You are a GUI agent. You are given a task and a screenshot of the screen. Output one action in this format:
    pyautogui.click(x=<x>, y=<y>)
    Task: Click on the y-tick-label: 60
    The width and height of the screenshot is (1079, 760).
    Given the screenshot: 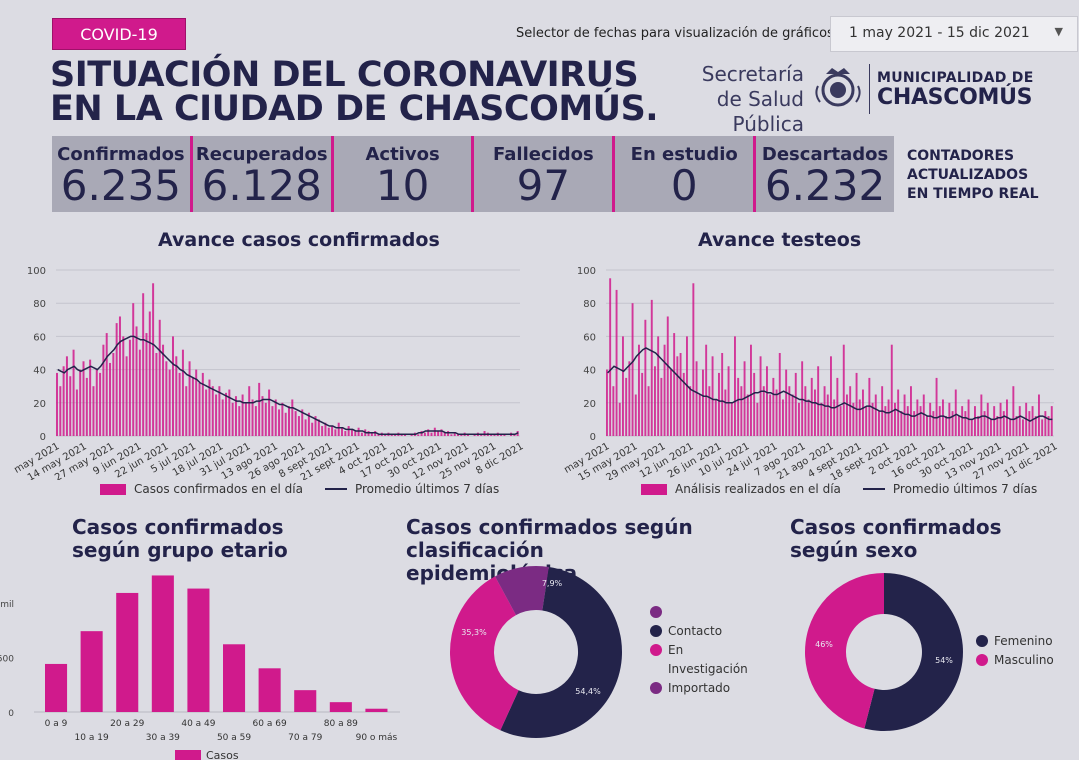 What is the action you would take?
    pyautogui.click(x=589, y=337)
    